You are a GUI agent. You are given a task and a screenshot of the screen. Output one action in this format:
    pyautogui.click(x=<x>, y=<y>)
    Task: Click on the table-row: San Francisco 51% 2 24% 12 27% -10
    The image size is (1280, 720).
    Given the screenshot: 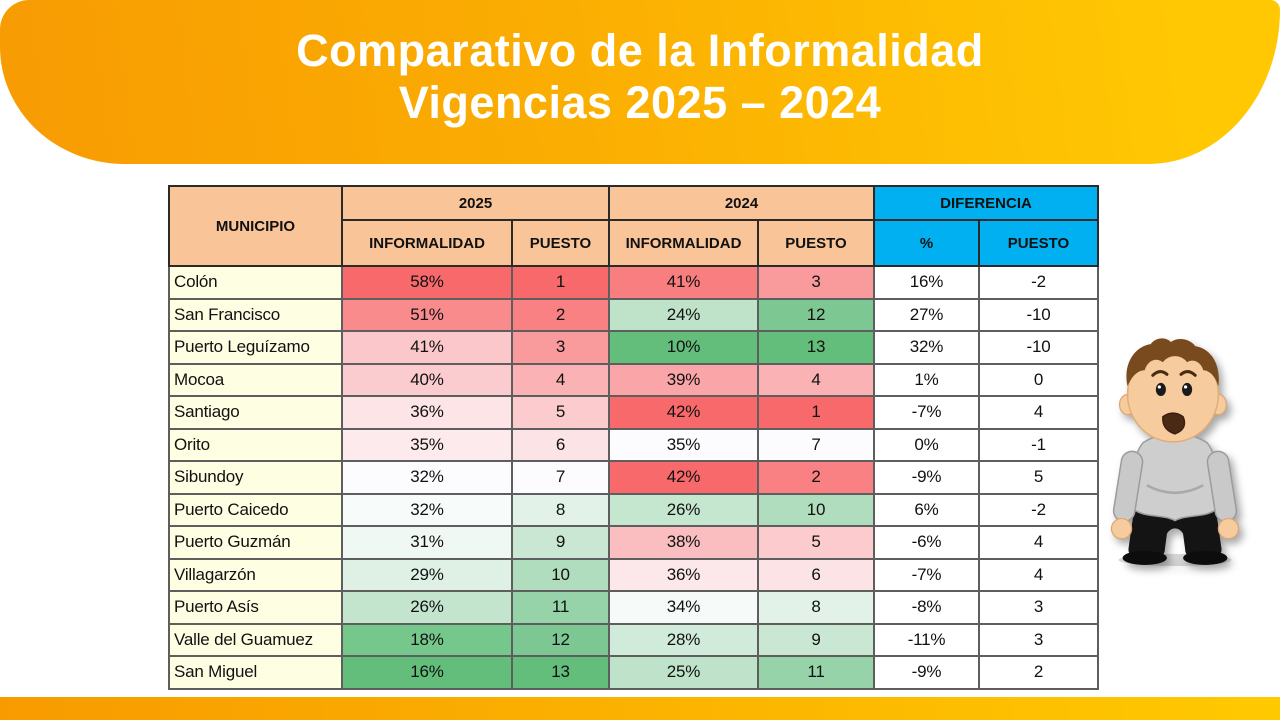 What is the action you would take?
    pyautogui.click(x=634, y=314)
    